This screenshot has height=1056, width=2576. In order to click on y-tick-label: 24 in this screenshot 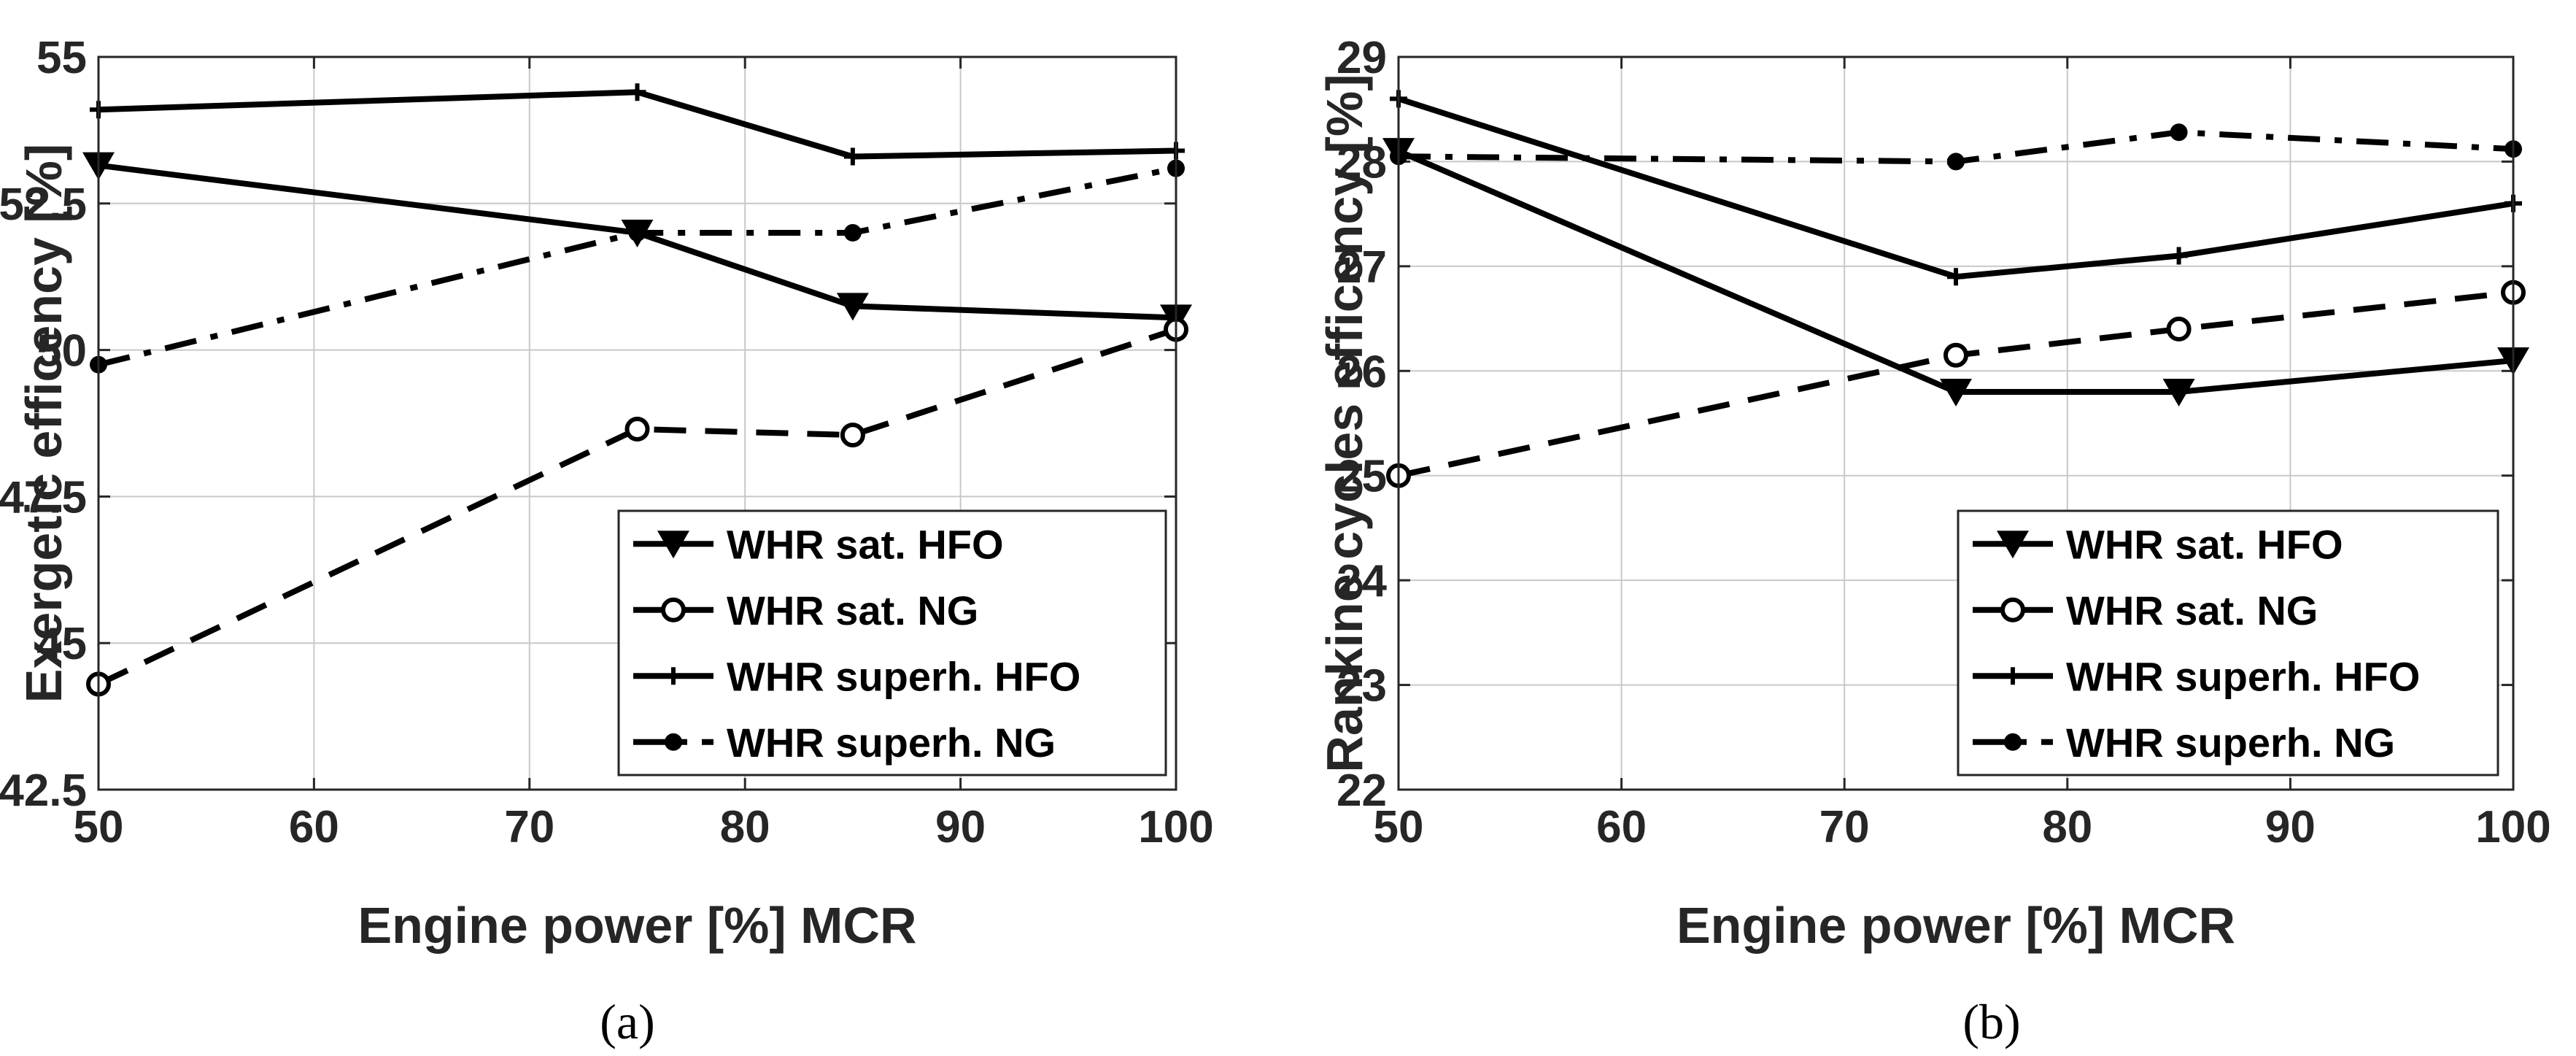, I will do `click(1362, 581)`.